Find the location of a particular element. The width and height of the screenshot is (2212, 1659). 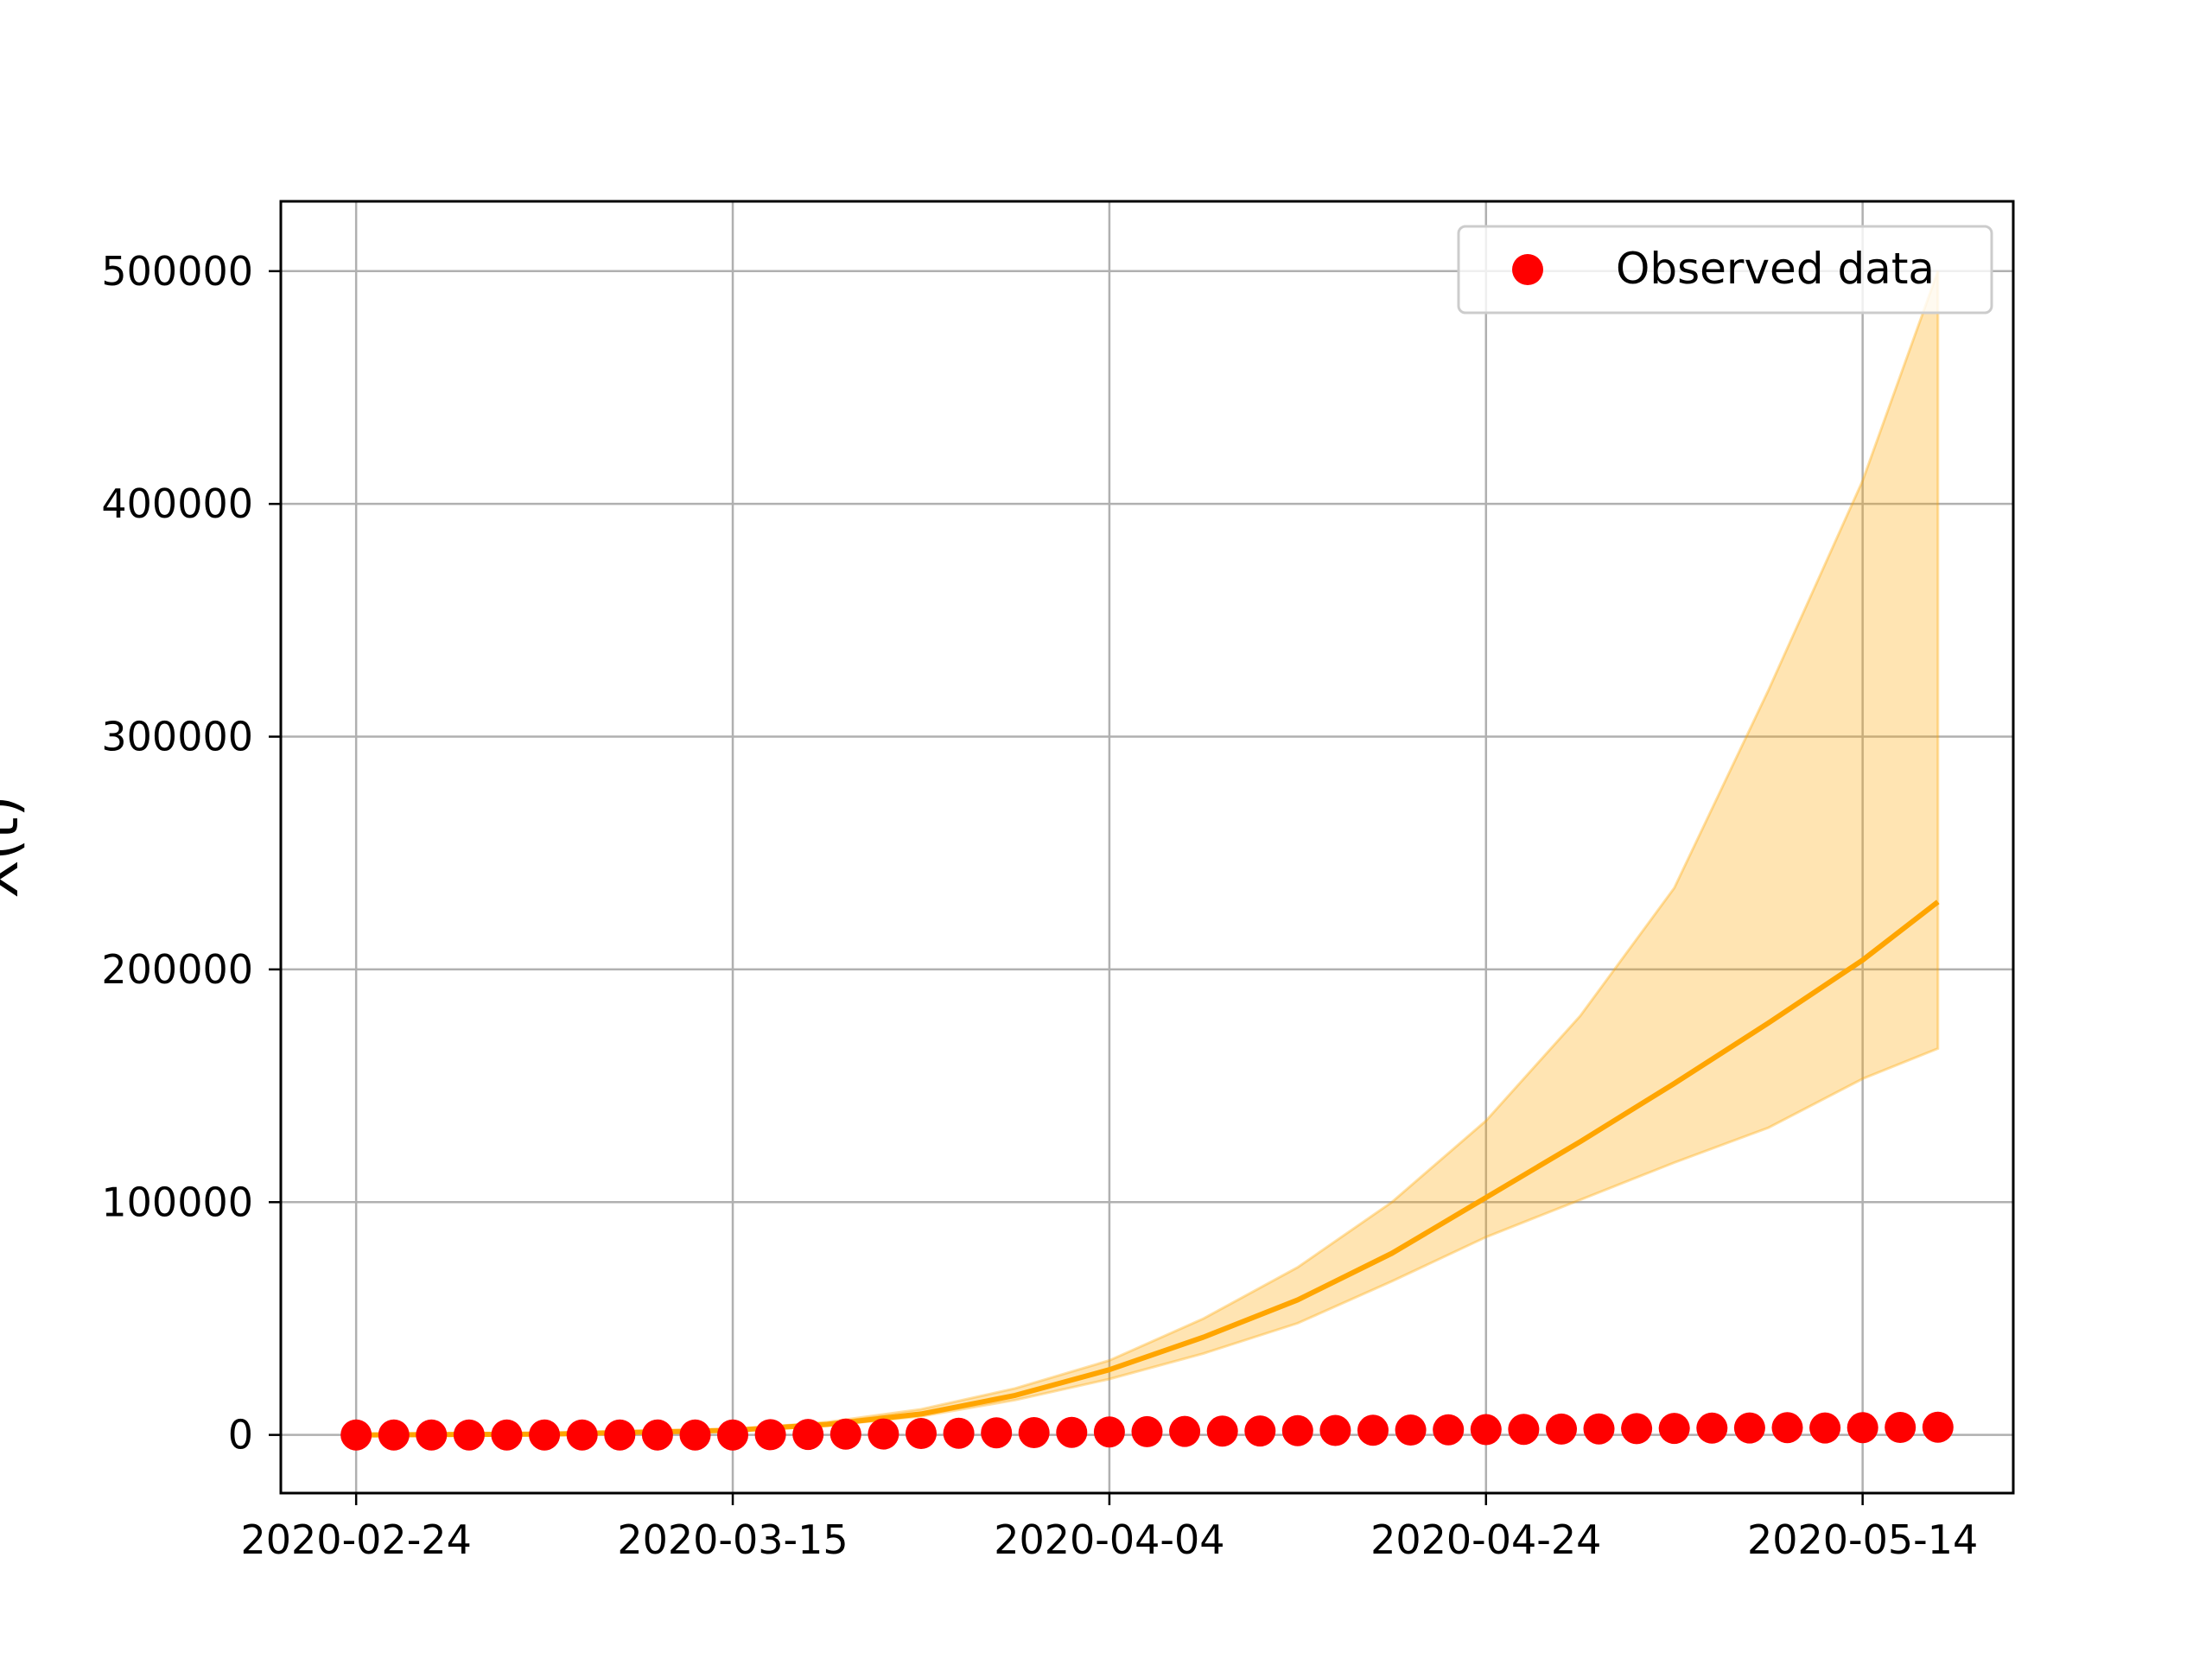

y-tick-label: 0 is located at coordinates (240, 1435).